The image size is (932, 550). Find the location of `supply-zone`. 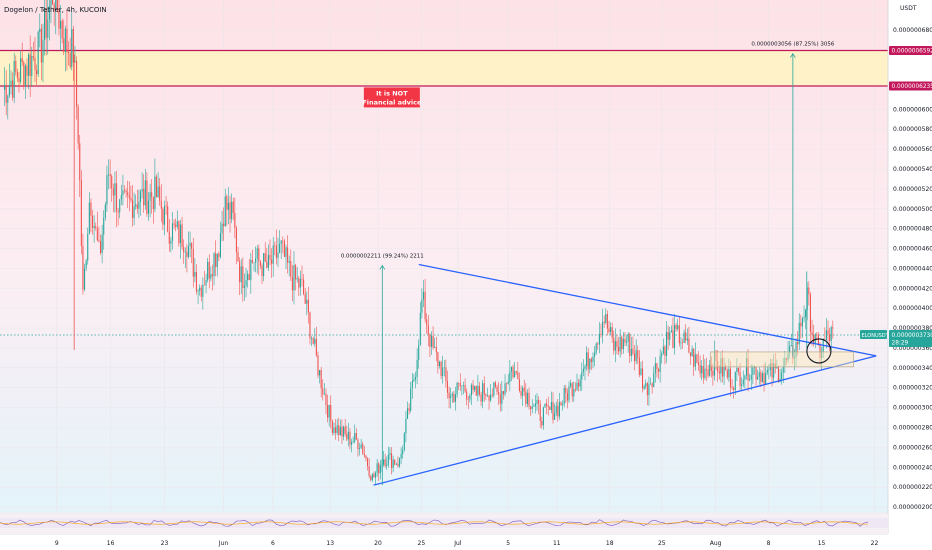

supply-zone is located at coordinates (444, 68).